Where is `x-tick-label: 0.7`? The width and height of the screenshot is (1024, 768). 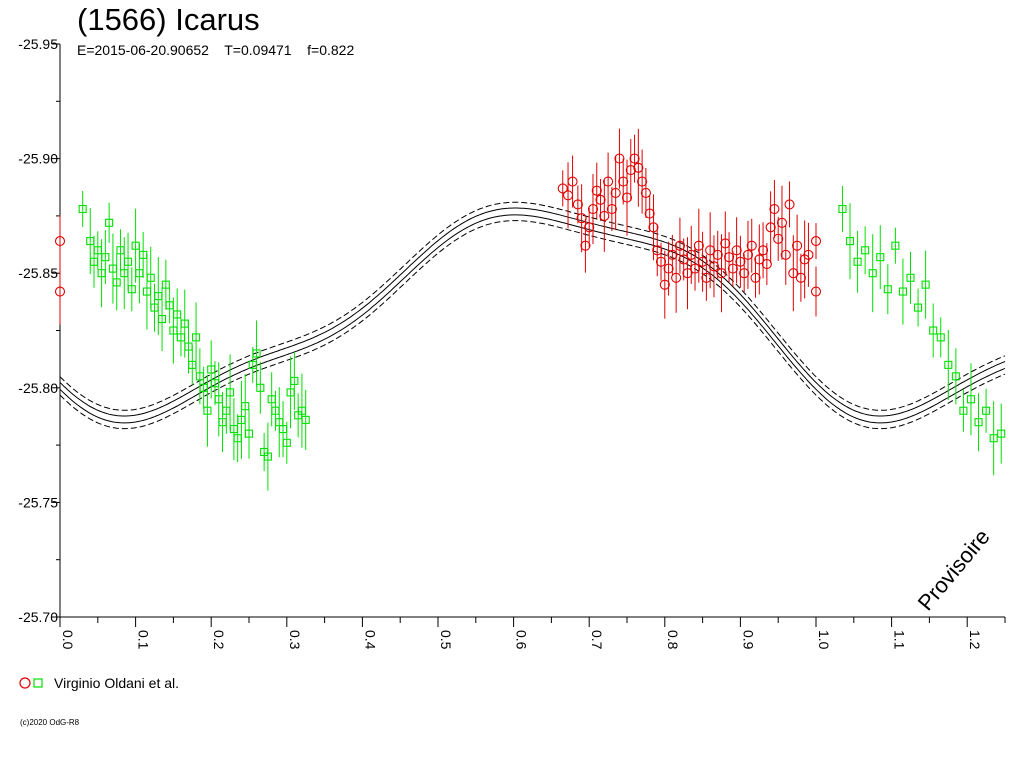
x-tick-label: 0.7 is located at coordinates (597, 640).